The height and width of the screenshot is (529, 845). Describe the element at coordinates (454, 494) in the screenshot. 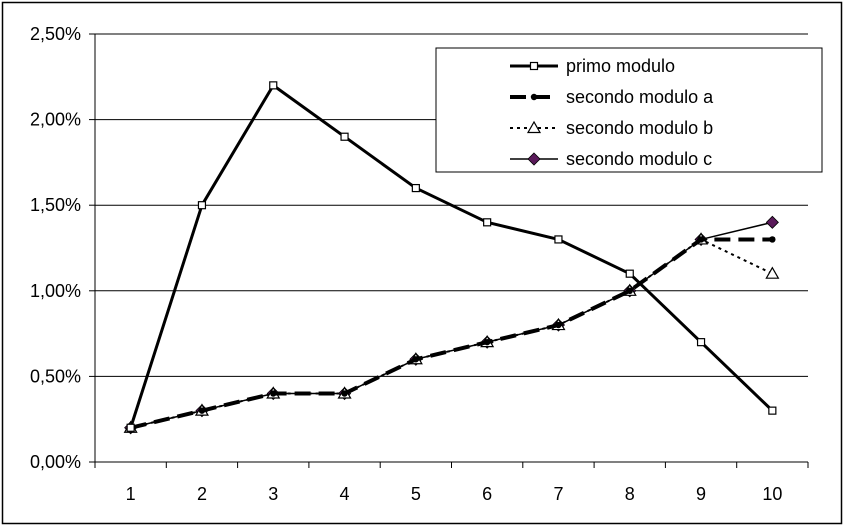

I see `x-tick-labels: 1 2 3 4 5 6 7 8 9 10` at that location.